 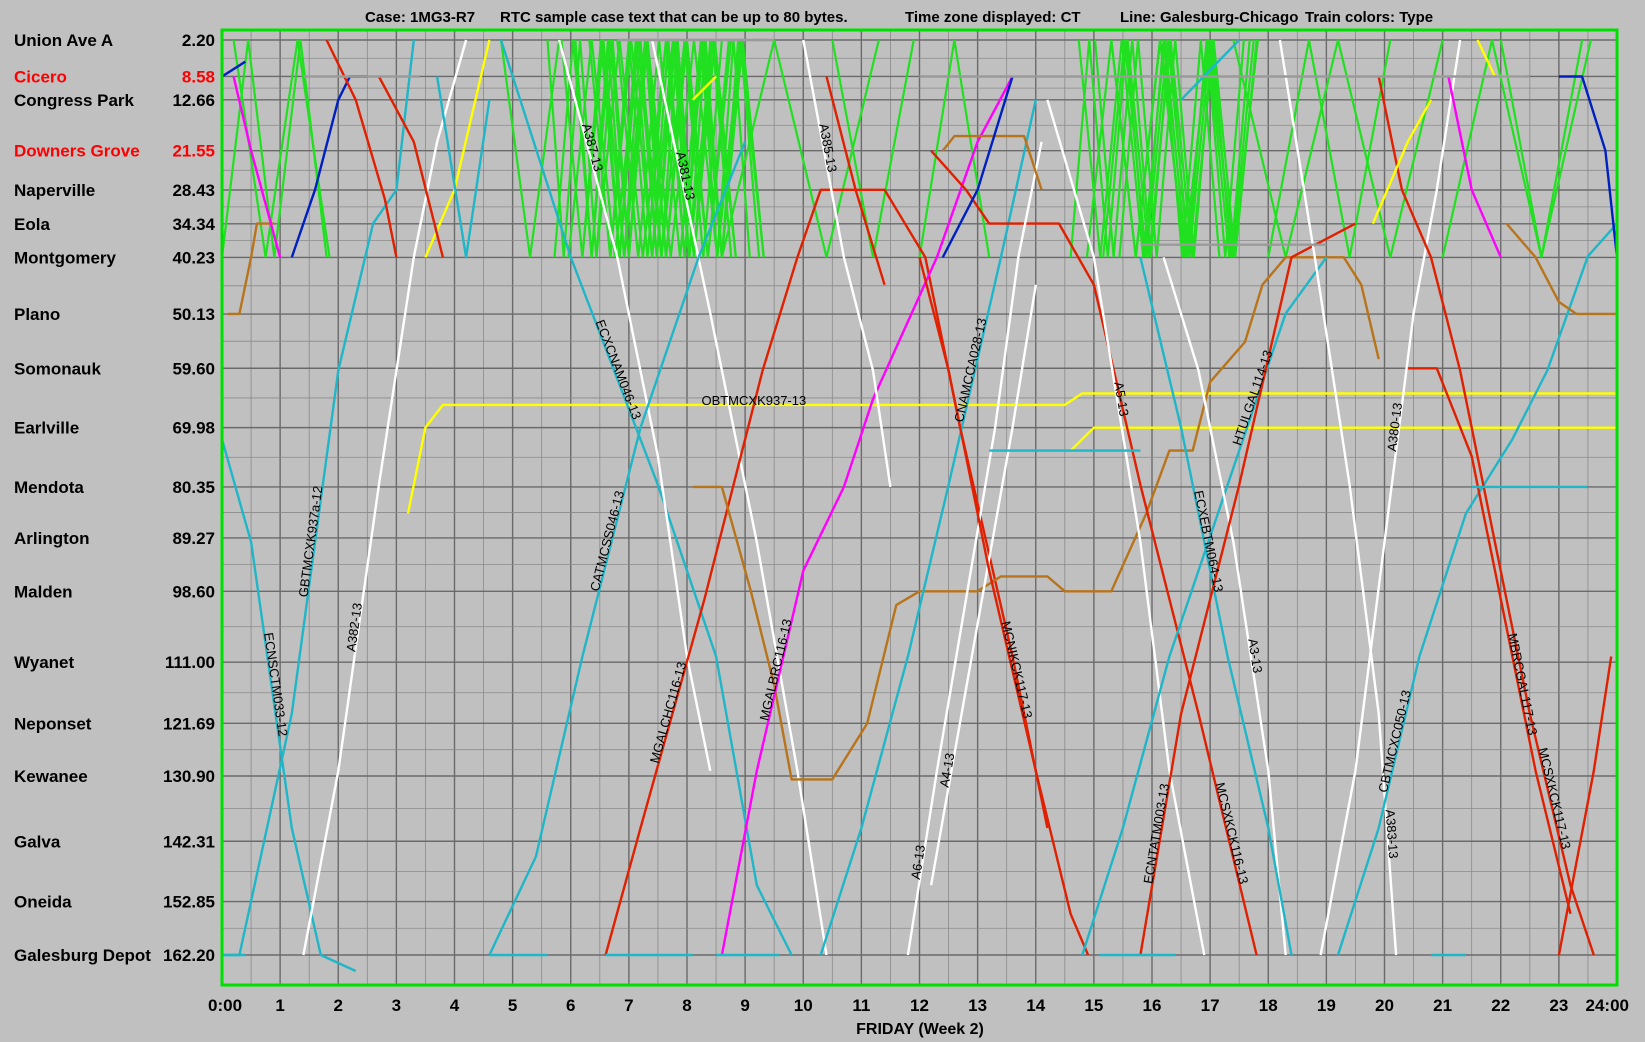 I want to click on time-tick-label: 22, so click(x=1500, y=1005).